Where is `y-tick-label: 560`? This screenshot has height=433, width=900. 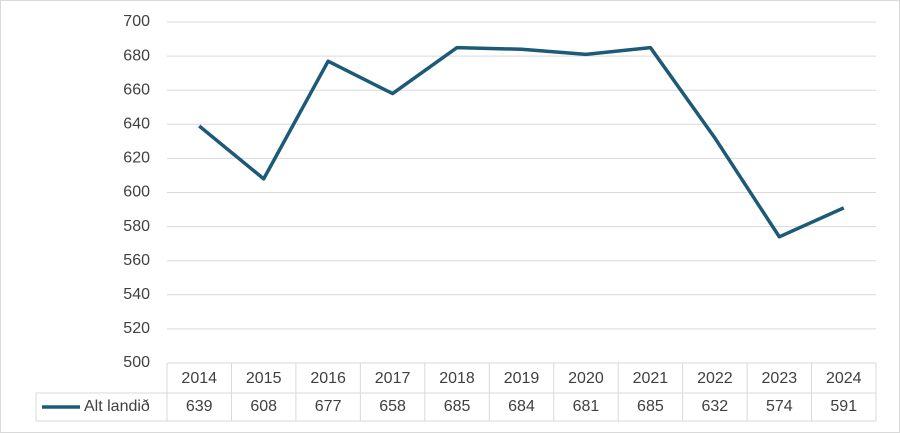 y-tick-label: 560 is located at coordinates (136, 260).